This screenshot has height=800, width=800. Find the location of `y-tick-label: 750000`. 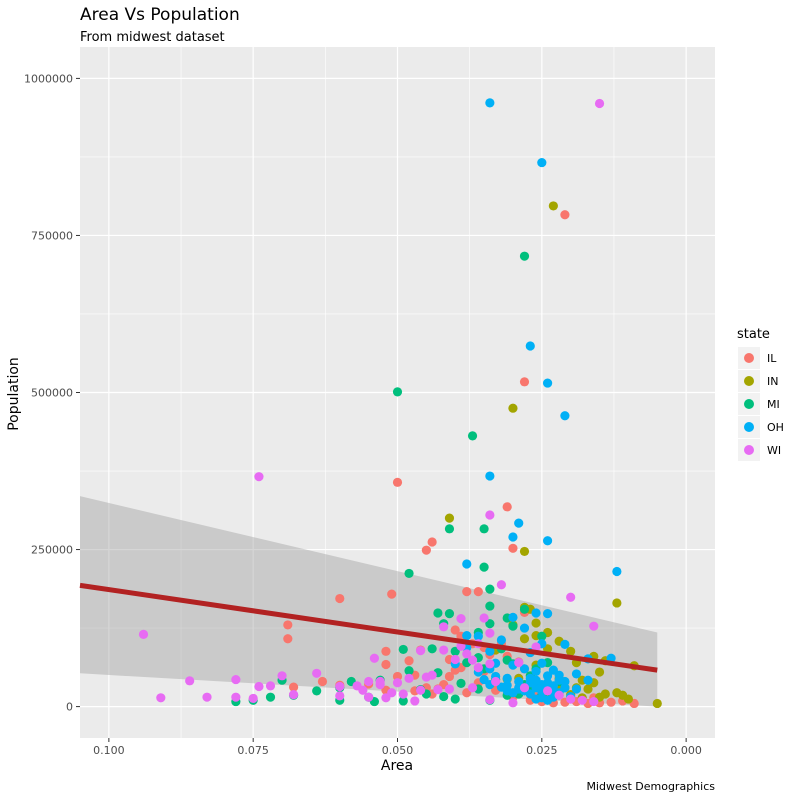

y-tick-label: 750000 is located at coordinates (52, 235).